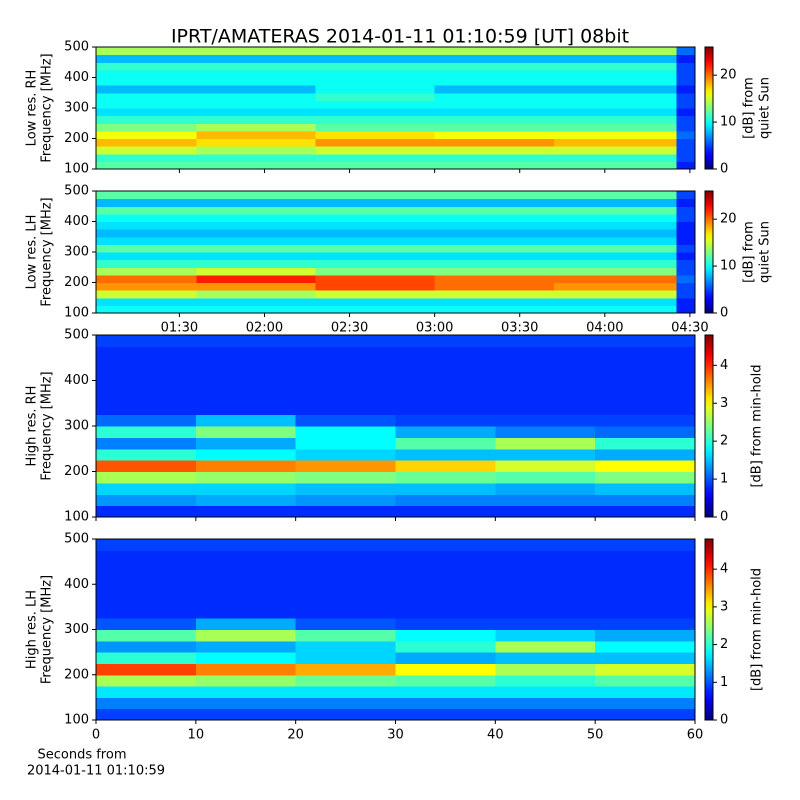 The height and width of the screenshot is (800, 800). I want to click on y-tick-label: 400, so click(76, 584).